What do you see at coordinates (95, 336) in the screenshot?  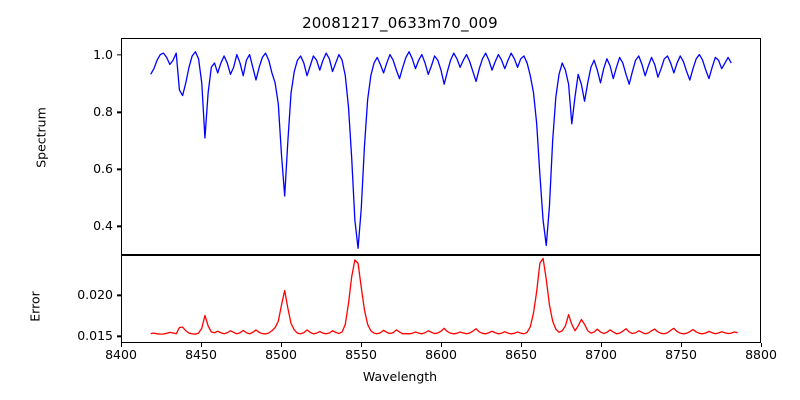 I see `error-ytick-label: 0.015` at bounding box center [95, 336].